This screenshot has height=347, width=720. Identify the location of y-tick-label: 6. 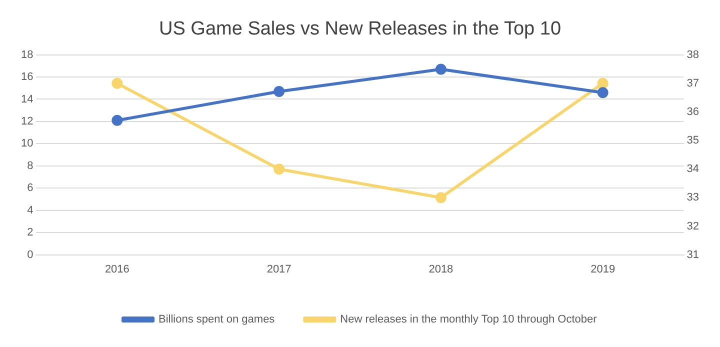
(30, 188).